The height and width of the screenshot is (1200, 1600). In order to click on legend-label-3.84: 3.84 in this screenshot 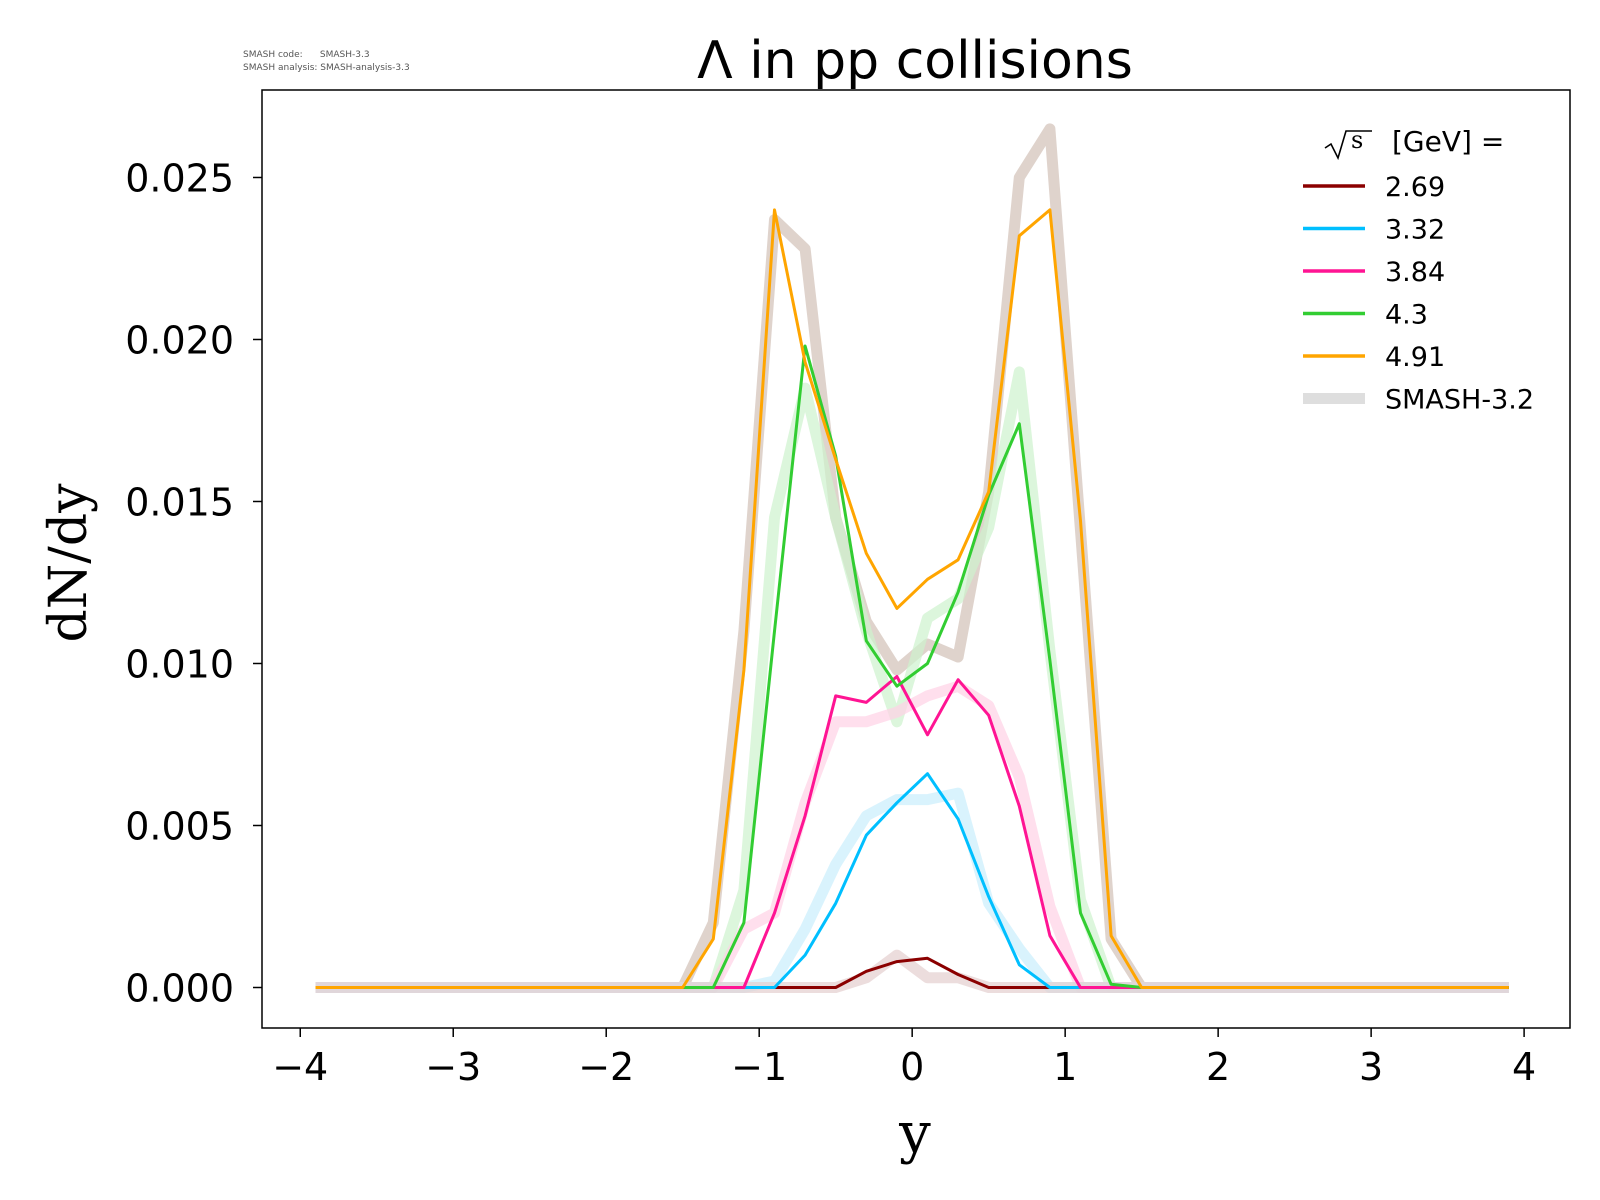, I will do `click(1415, 272)`.